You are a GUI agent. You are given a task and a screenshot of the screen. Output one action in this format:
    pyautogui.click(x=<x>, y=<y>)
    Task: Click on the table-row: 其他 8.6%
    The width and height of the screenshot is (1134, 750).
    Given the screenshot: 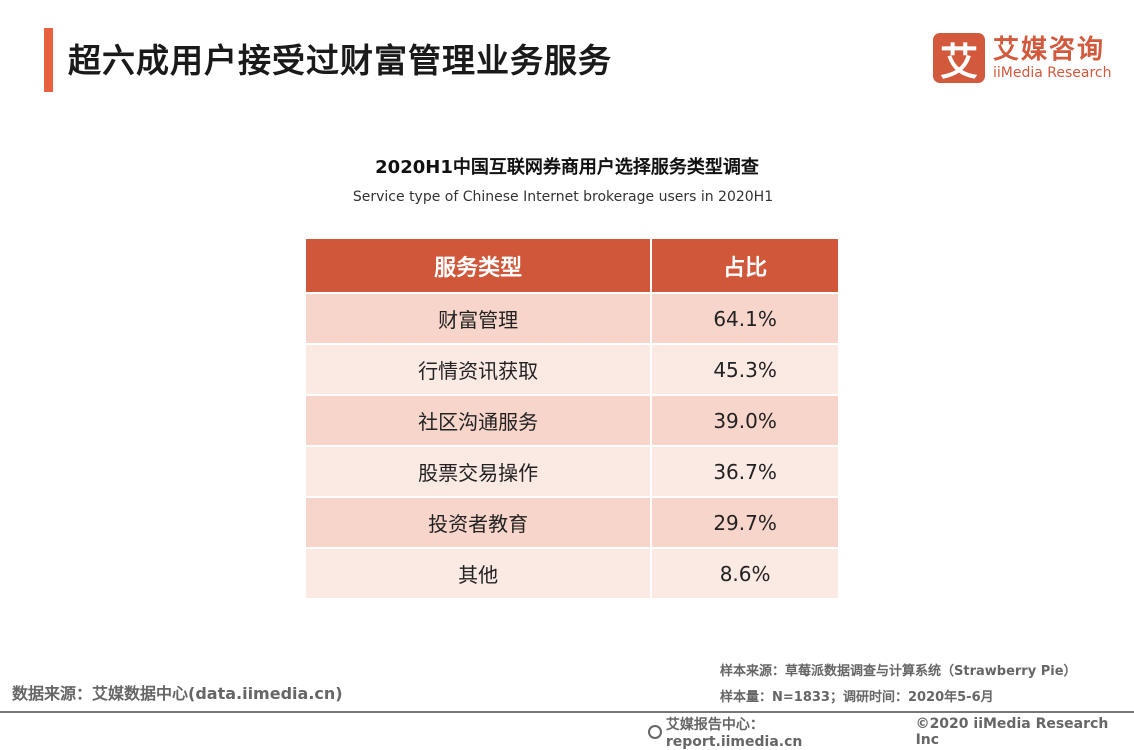 What is the action you would take?
    pyautogui.click(x=572, y=572)
    